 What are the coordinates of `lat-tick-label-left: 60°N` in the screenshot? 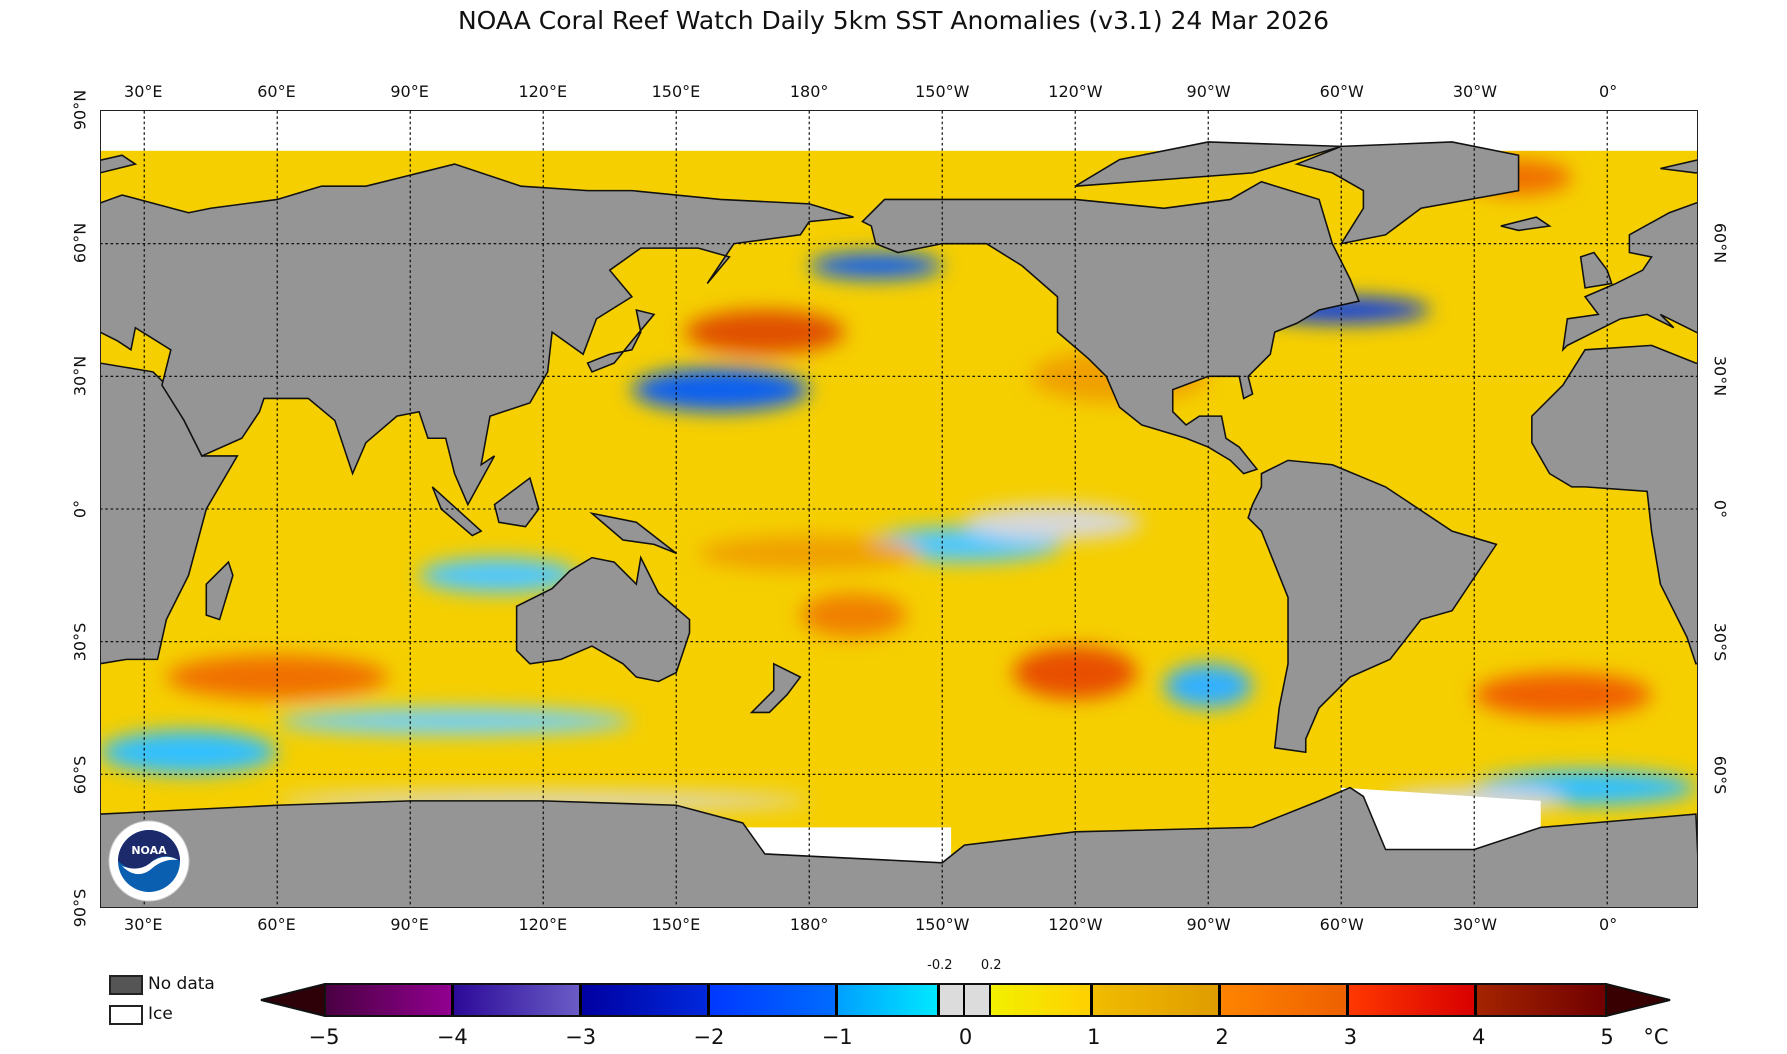 It's located at (80, 243).